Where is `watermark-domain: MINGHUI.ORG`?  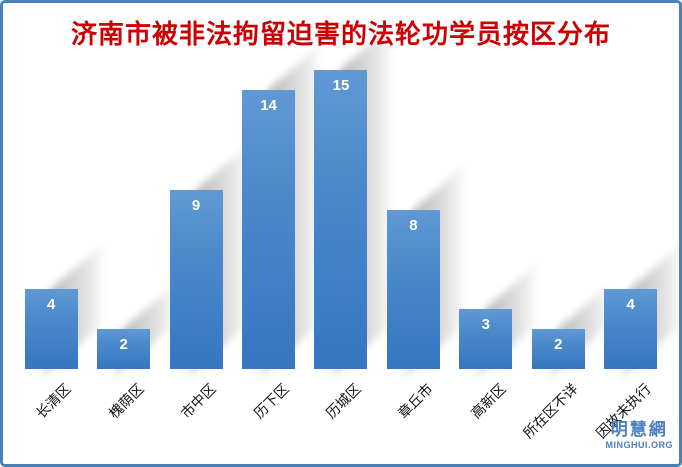
watermark-domain: MINGHUI.ORG is located at coordinates (639, 444).